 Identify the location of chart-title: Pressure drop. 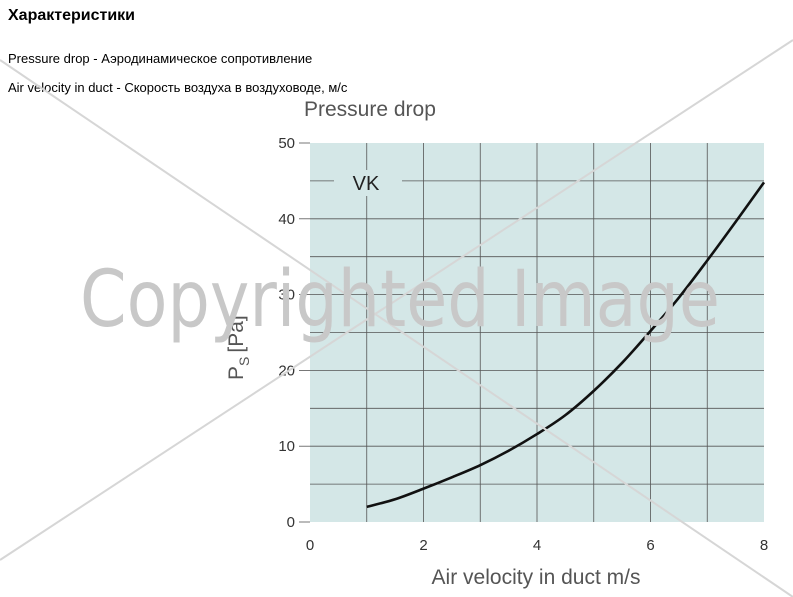
(370, 109).